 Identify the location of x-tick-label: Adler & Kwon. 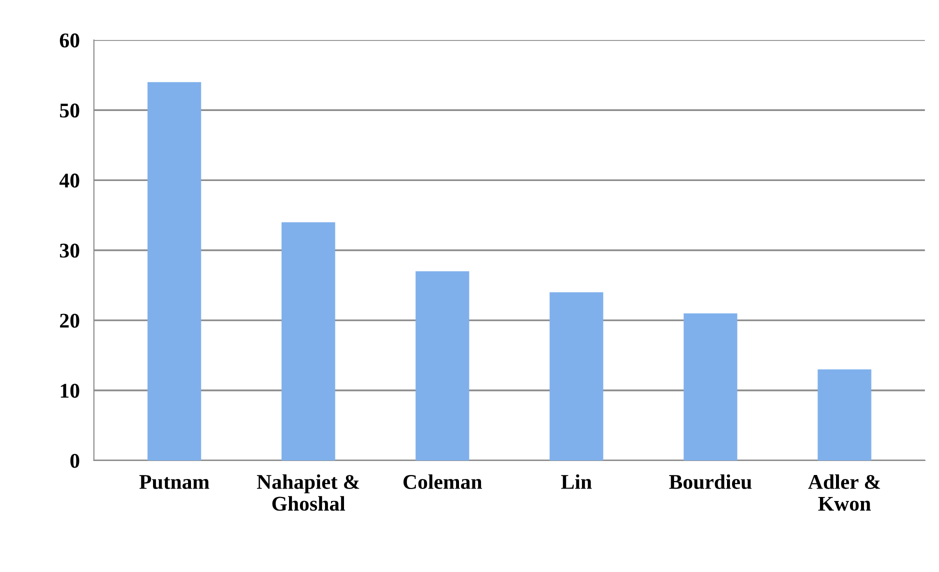
(844, 492).